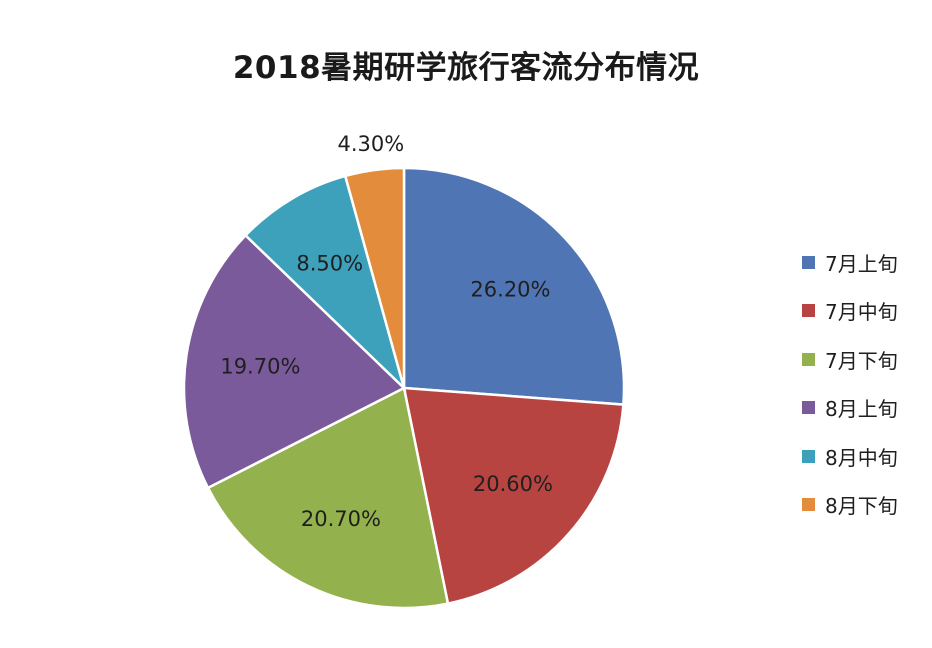 Image resolution: width=932 pixels, height=648 pixels. I want to click on slice-data-label-4: 19.70%, so click(260, 367).